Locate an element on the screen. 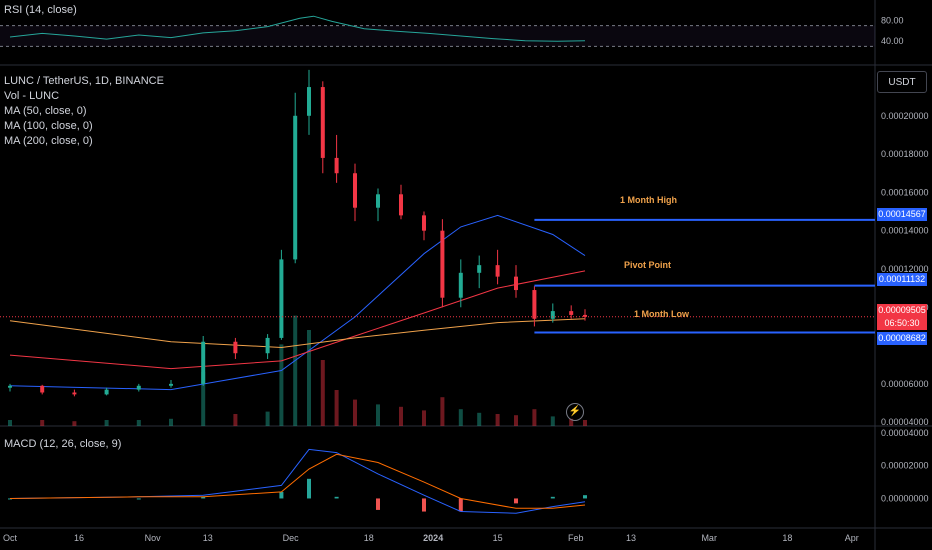 The image size is (932, 550). macd-legend: MACD (12, 26, close, 9) is located at coordinates (62, 444).